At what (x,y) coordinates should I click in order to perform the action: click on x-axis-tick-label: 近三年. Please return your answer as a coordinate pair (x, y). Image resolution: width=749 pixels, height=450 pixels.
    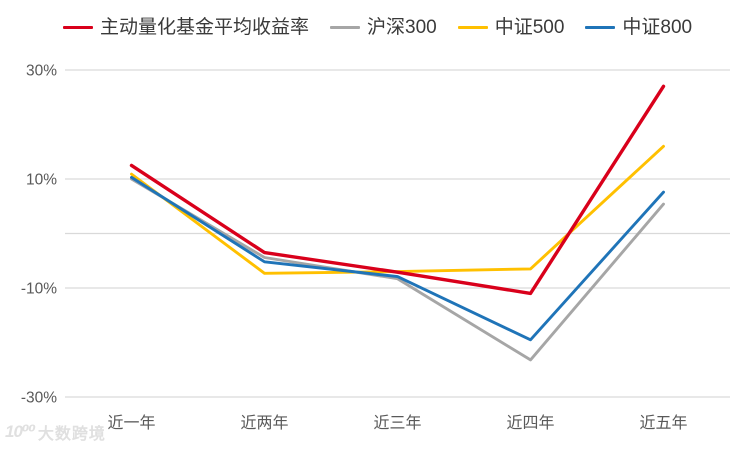
    Looking at the image, I should click on (397, 423).